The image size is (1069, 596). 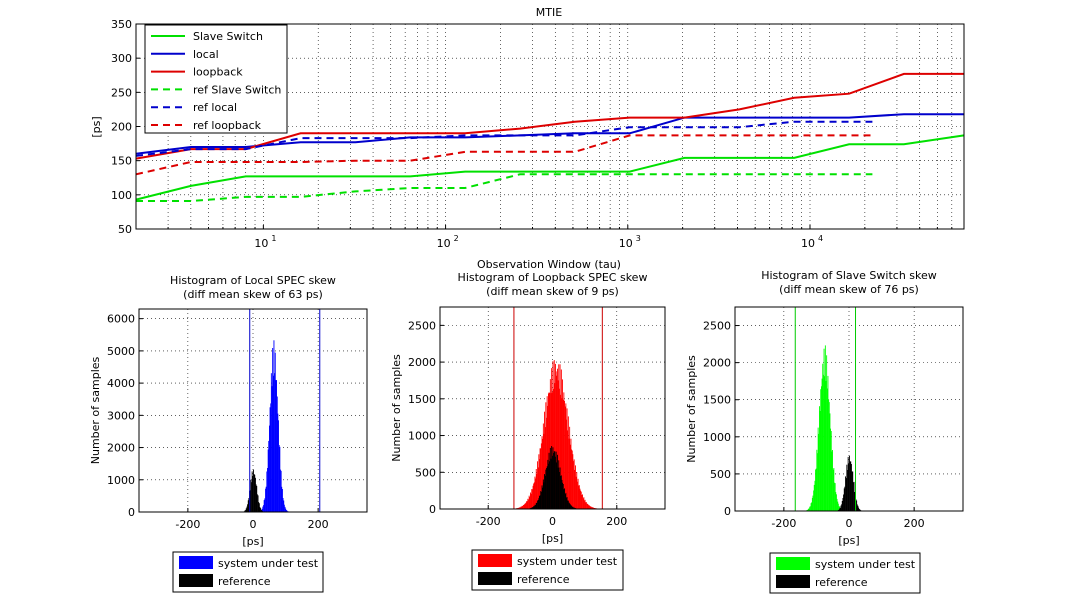 I want to click on mtie-ytick-label: 300, so click(x=121, y=58).